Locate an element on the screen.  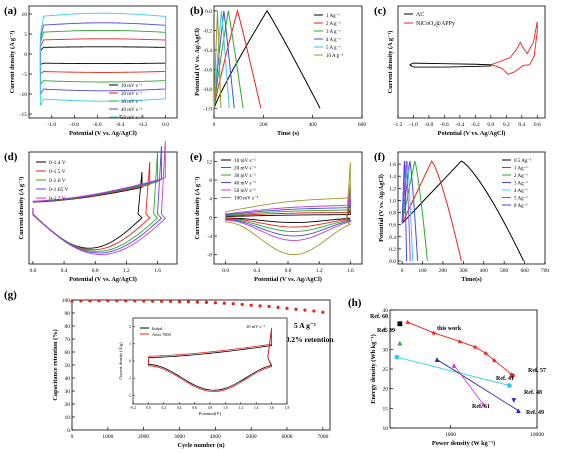
x-tick-label: 1.6 is located at coordinates (157, 271).